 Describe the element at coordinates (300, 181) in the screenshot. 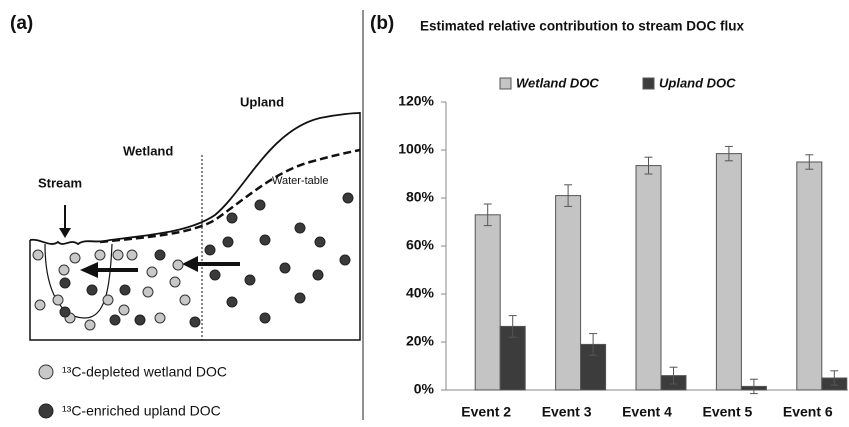

I see `water-table-label: Water-table` at that location.